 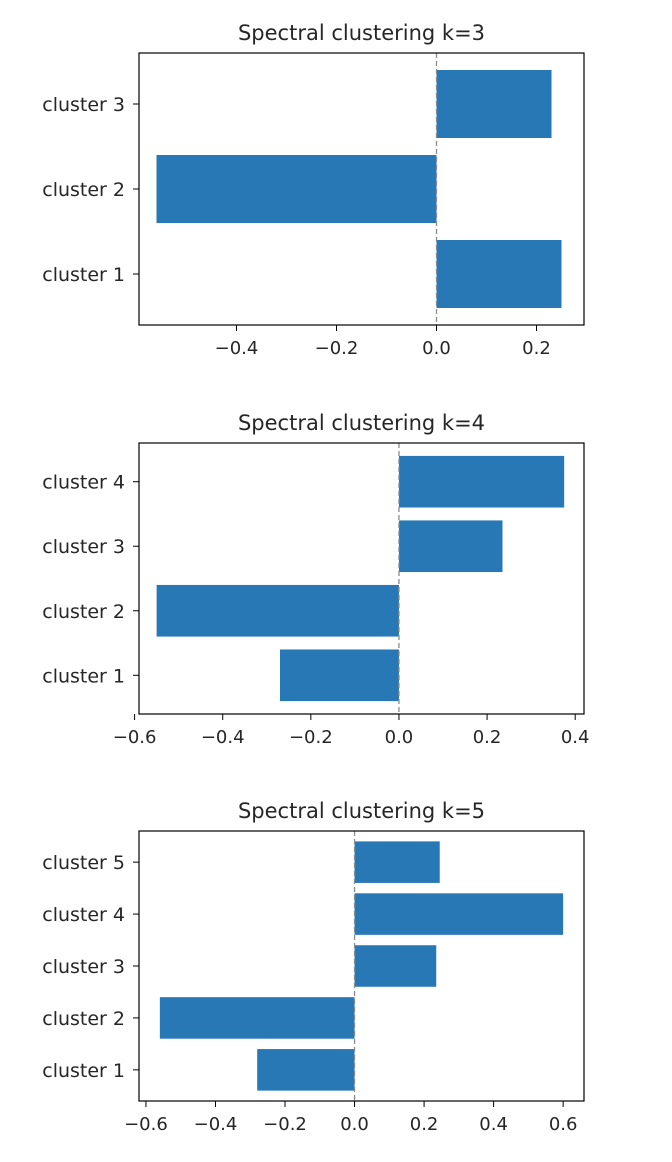 I want to click on x-tick-label: 0.6, so click(x=563, y=1124).